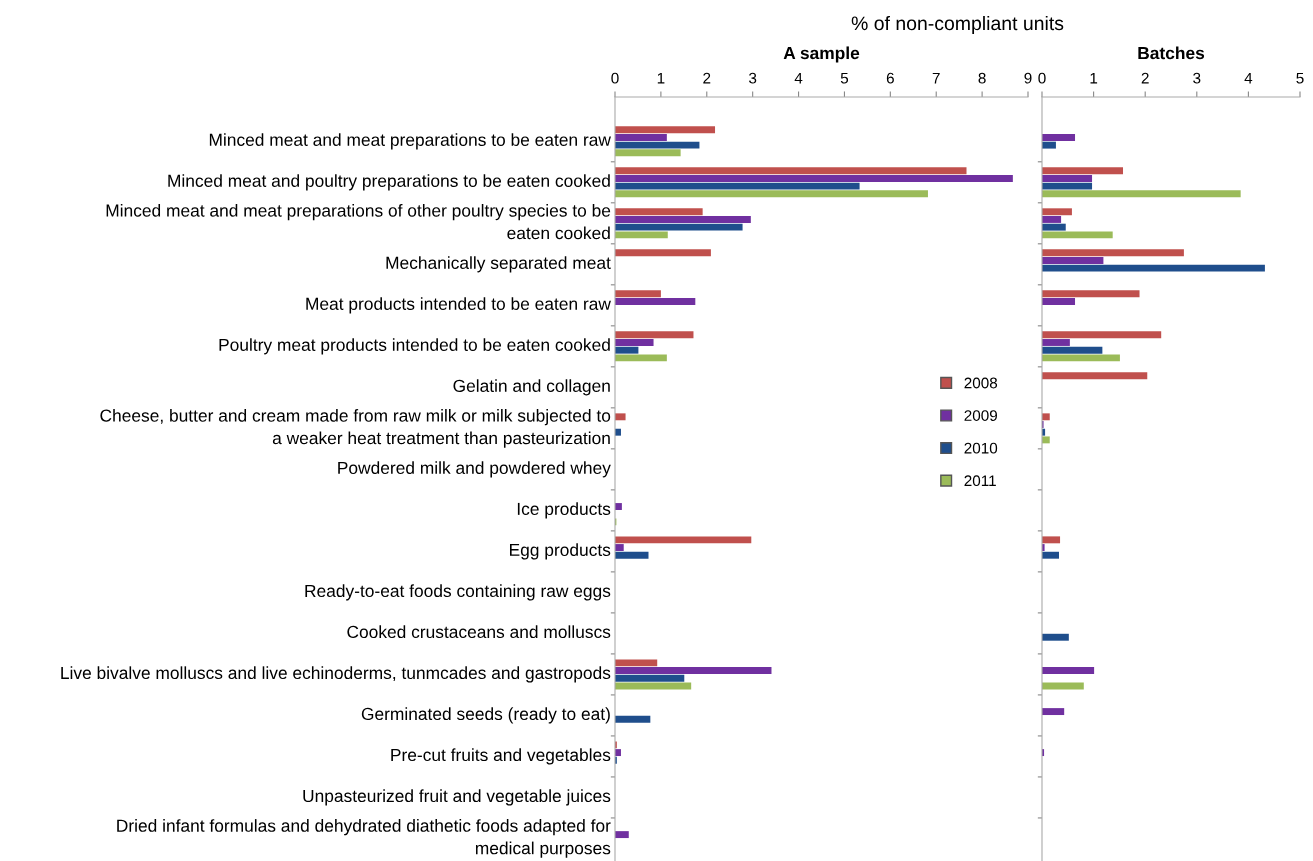 This screenshot has width=1313, height=861. Describe the element at coordinates (457, 797) in the screenshot. I see `y-tick-label: Unpasteurized fruit and vegetable juices` at that location.